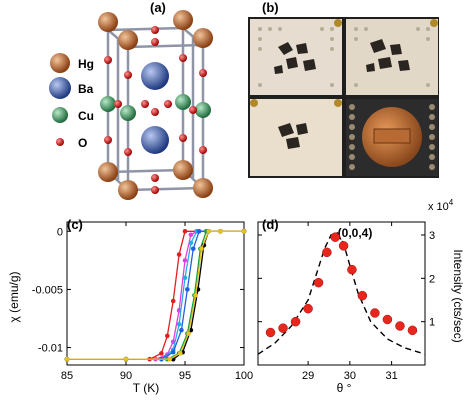 Image resolution: width=471 pixels, height=400 pixels. Describe the element at coordinates (185, 376) in the screenshot. I see `c-xtick-label: 95` at that location.